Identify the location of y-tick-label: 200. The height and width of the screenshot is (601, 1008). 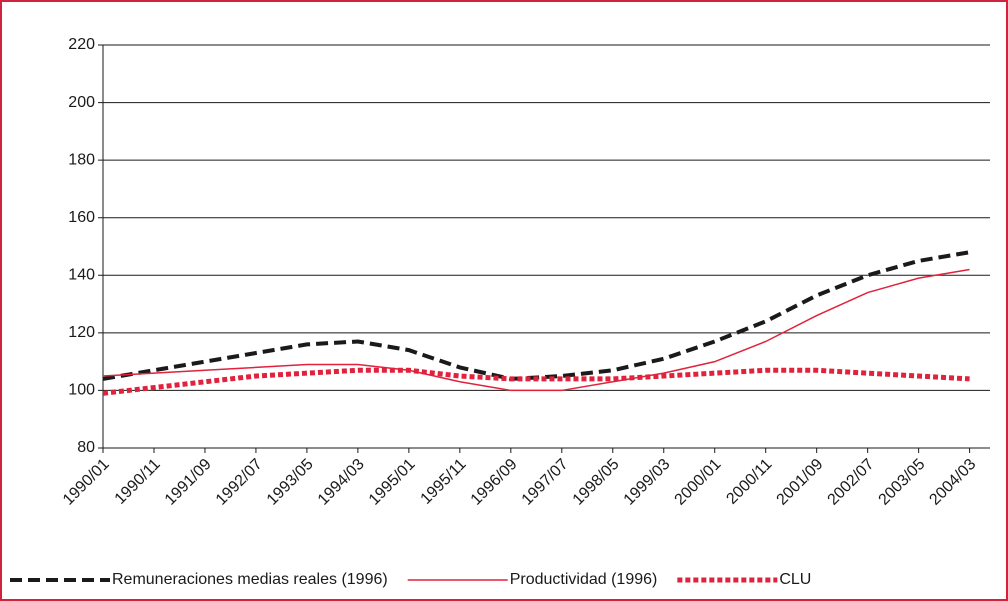
(81, 102).